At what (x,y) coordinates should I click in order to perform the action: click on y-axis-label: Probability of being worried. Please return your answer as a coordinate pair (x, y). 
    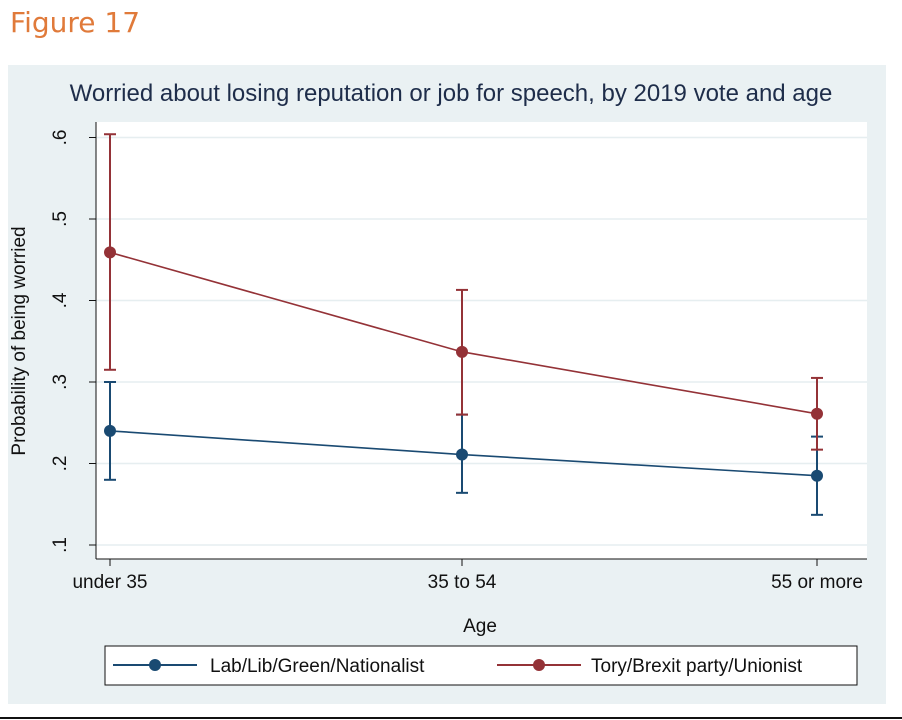
    Looking at the image, I should click on (19, 340).